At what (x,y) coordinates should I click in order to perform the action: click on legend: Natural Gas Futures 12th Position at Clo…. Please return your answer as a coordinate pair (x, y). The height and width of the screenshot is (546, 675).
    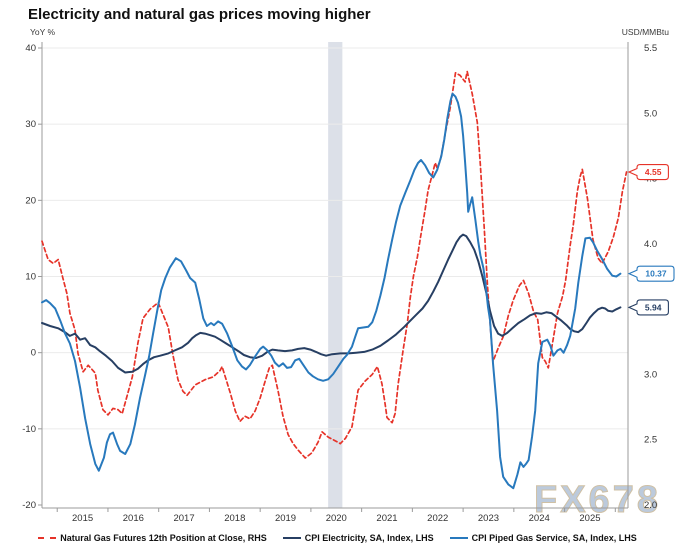
    Looking at the image, I should click on (337, 538).